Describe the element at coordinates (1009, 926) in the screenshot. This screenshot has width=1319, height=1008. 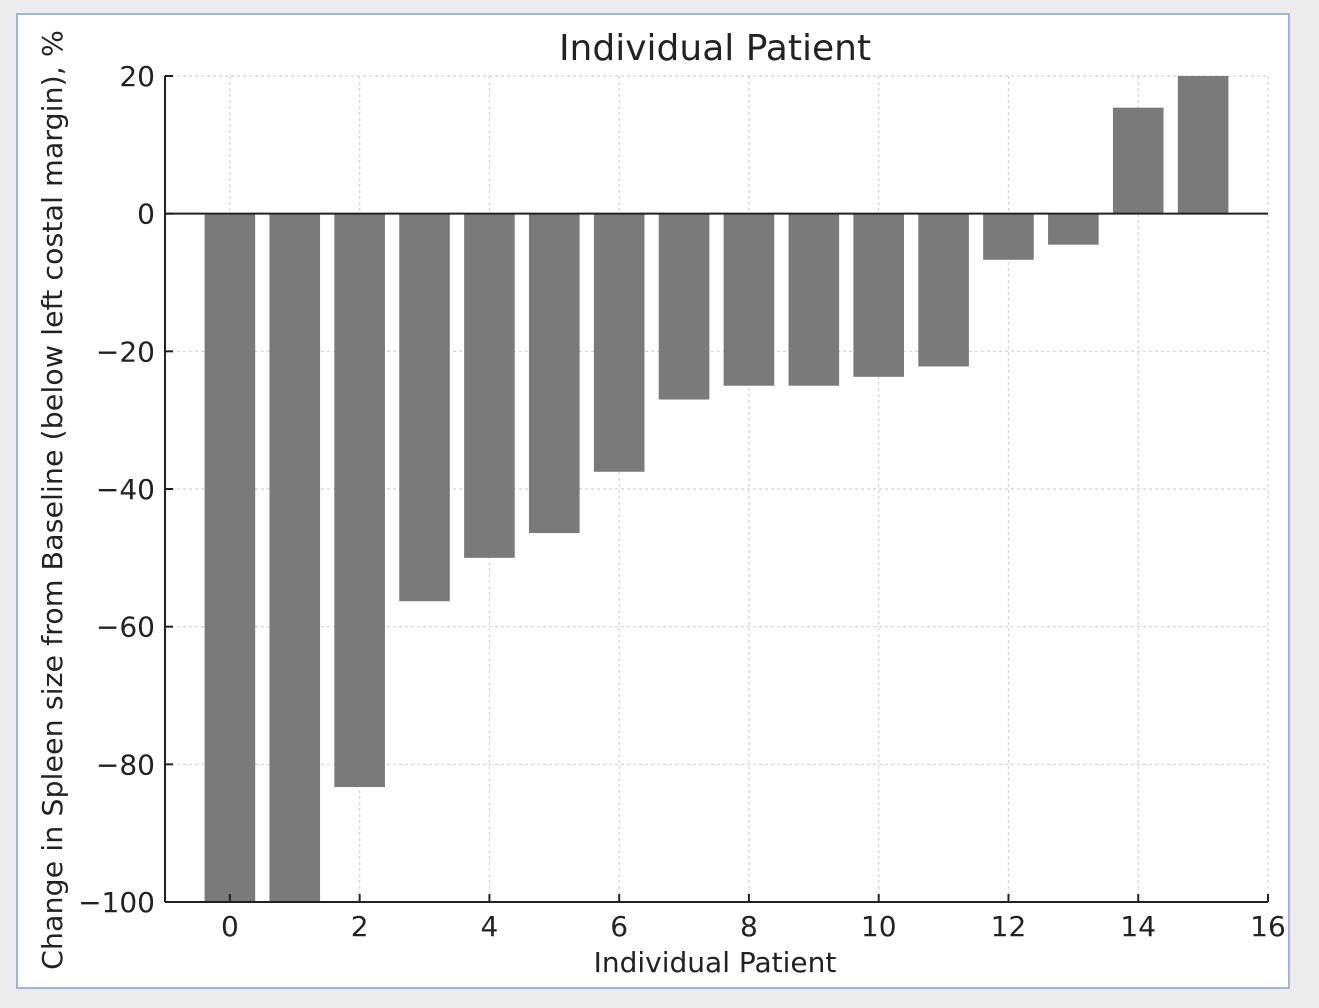
I see `x-tick-label: 12` at that location.